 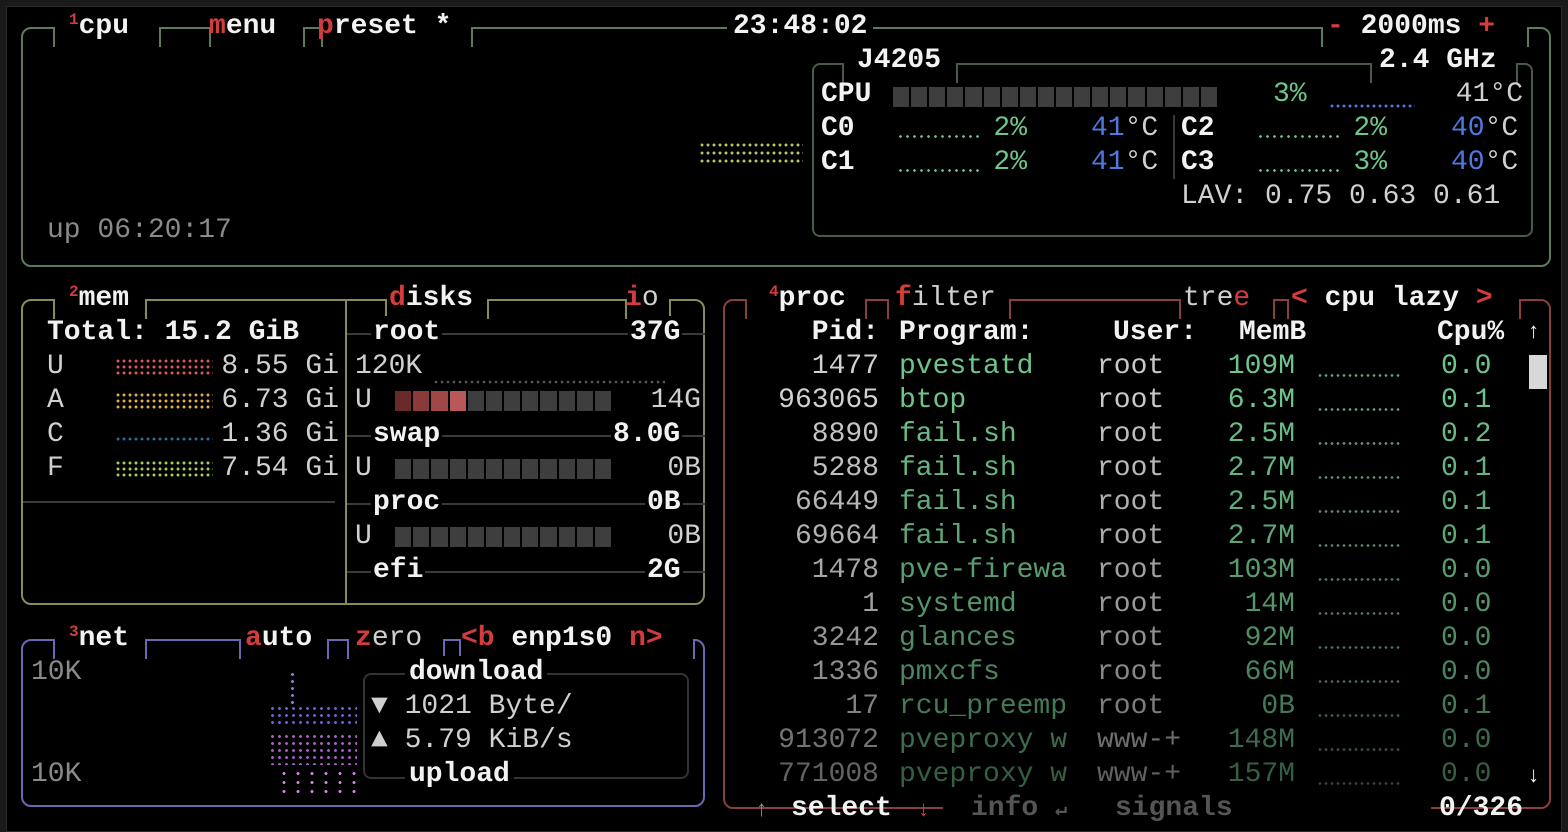 What do you see at coordinates (966, 332) in the screenshot?
I see `column-header-program: Program:` at bounding box center [966, 332].